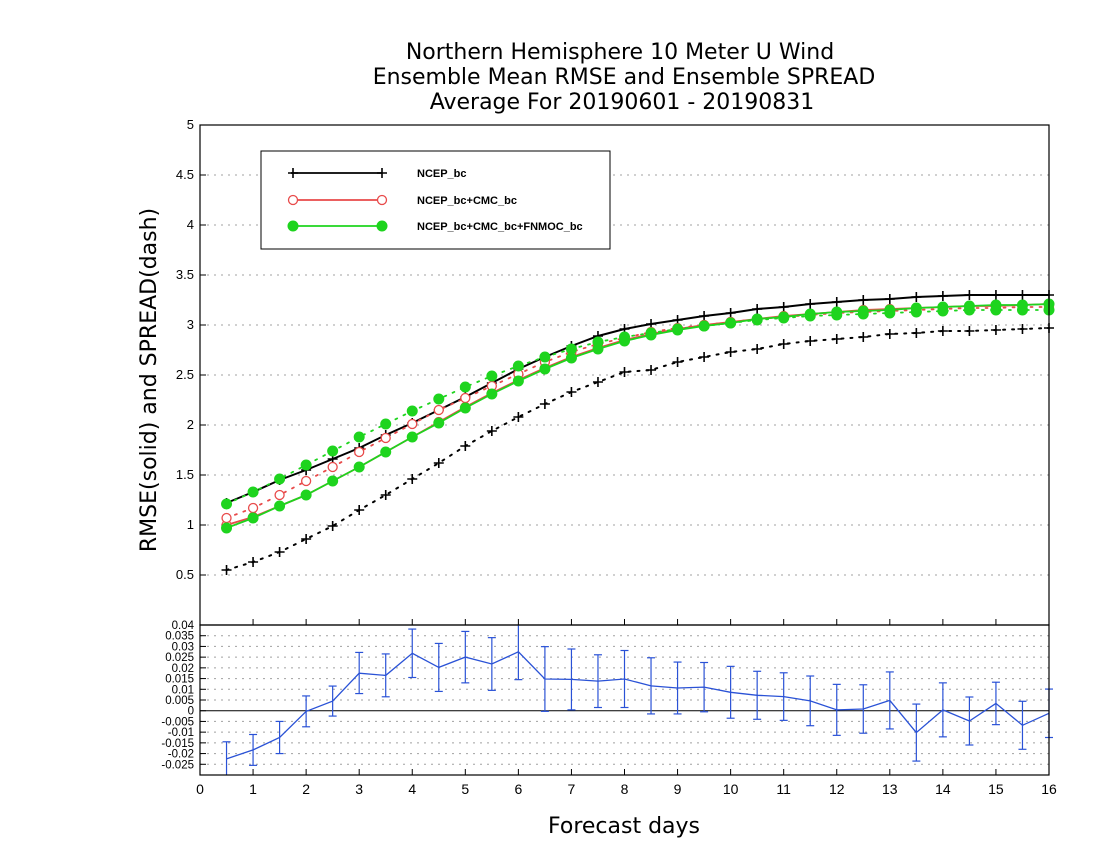 This screenshot has height=850, width=1100. What do you see at coordinates (467, 201) in the screenshot?
I see `legend-label: NCEP_bc+CMC_bc` at bounding box center [467, 201].